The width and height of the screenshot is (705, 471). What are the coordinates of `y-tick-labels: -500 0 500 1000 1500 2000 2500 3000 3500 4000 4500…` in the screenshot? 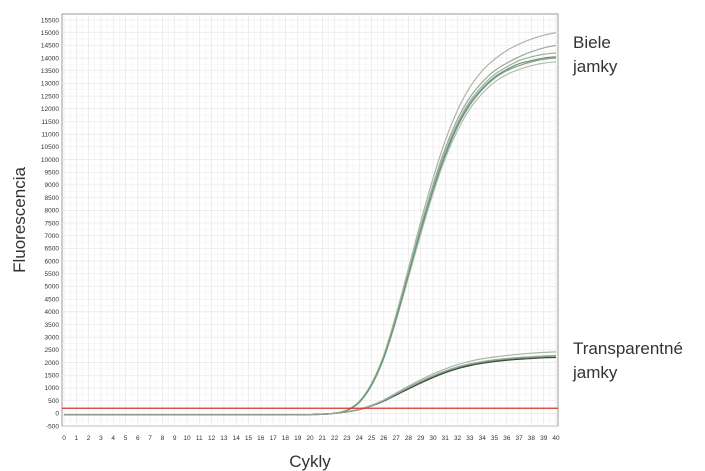 It's located at (50, 223).